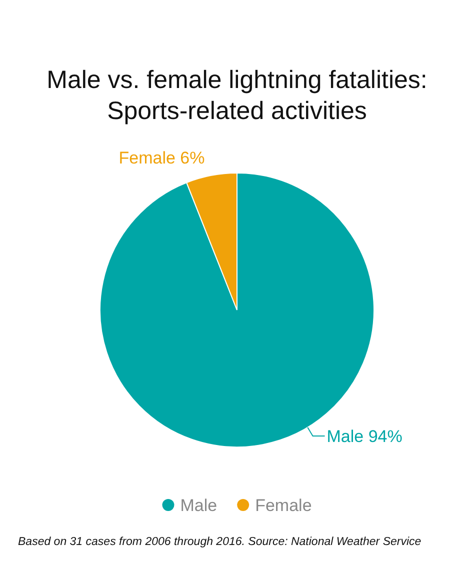  I want to click on legend-label: Male, so click(199, 505).